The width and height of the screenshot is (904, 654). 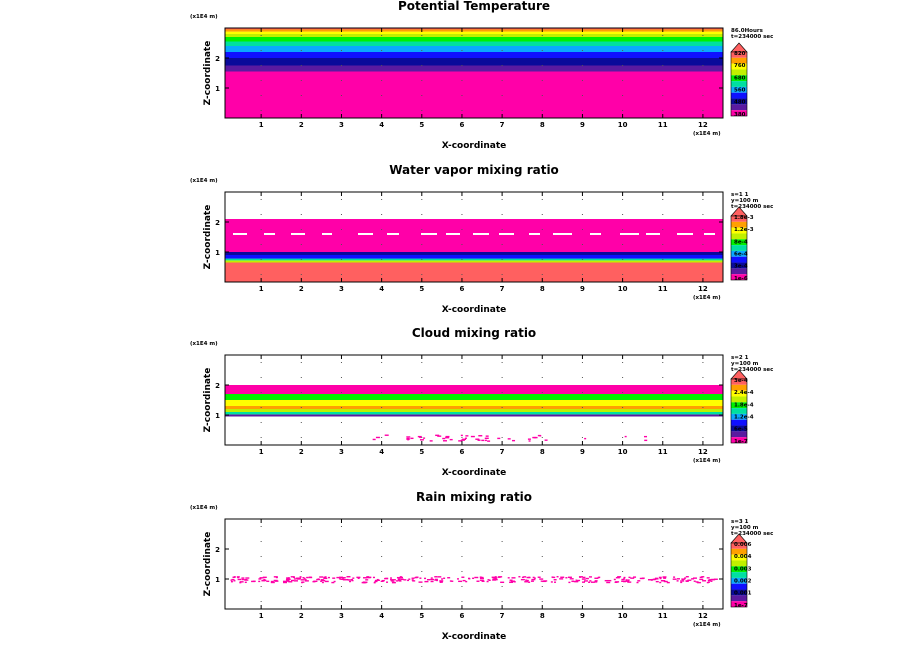 What do you see at coordinates (707, 298) in the screenshot?
I see `x-unit-label: (x1E4 m)` at bounding box center [707, 298].